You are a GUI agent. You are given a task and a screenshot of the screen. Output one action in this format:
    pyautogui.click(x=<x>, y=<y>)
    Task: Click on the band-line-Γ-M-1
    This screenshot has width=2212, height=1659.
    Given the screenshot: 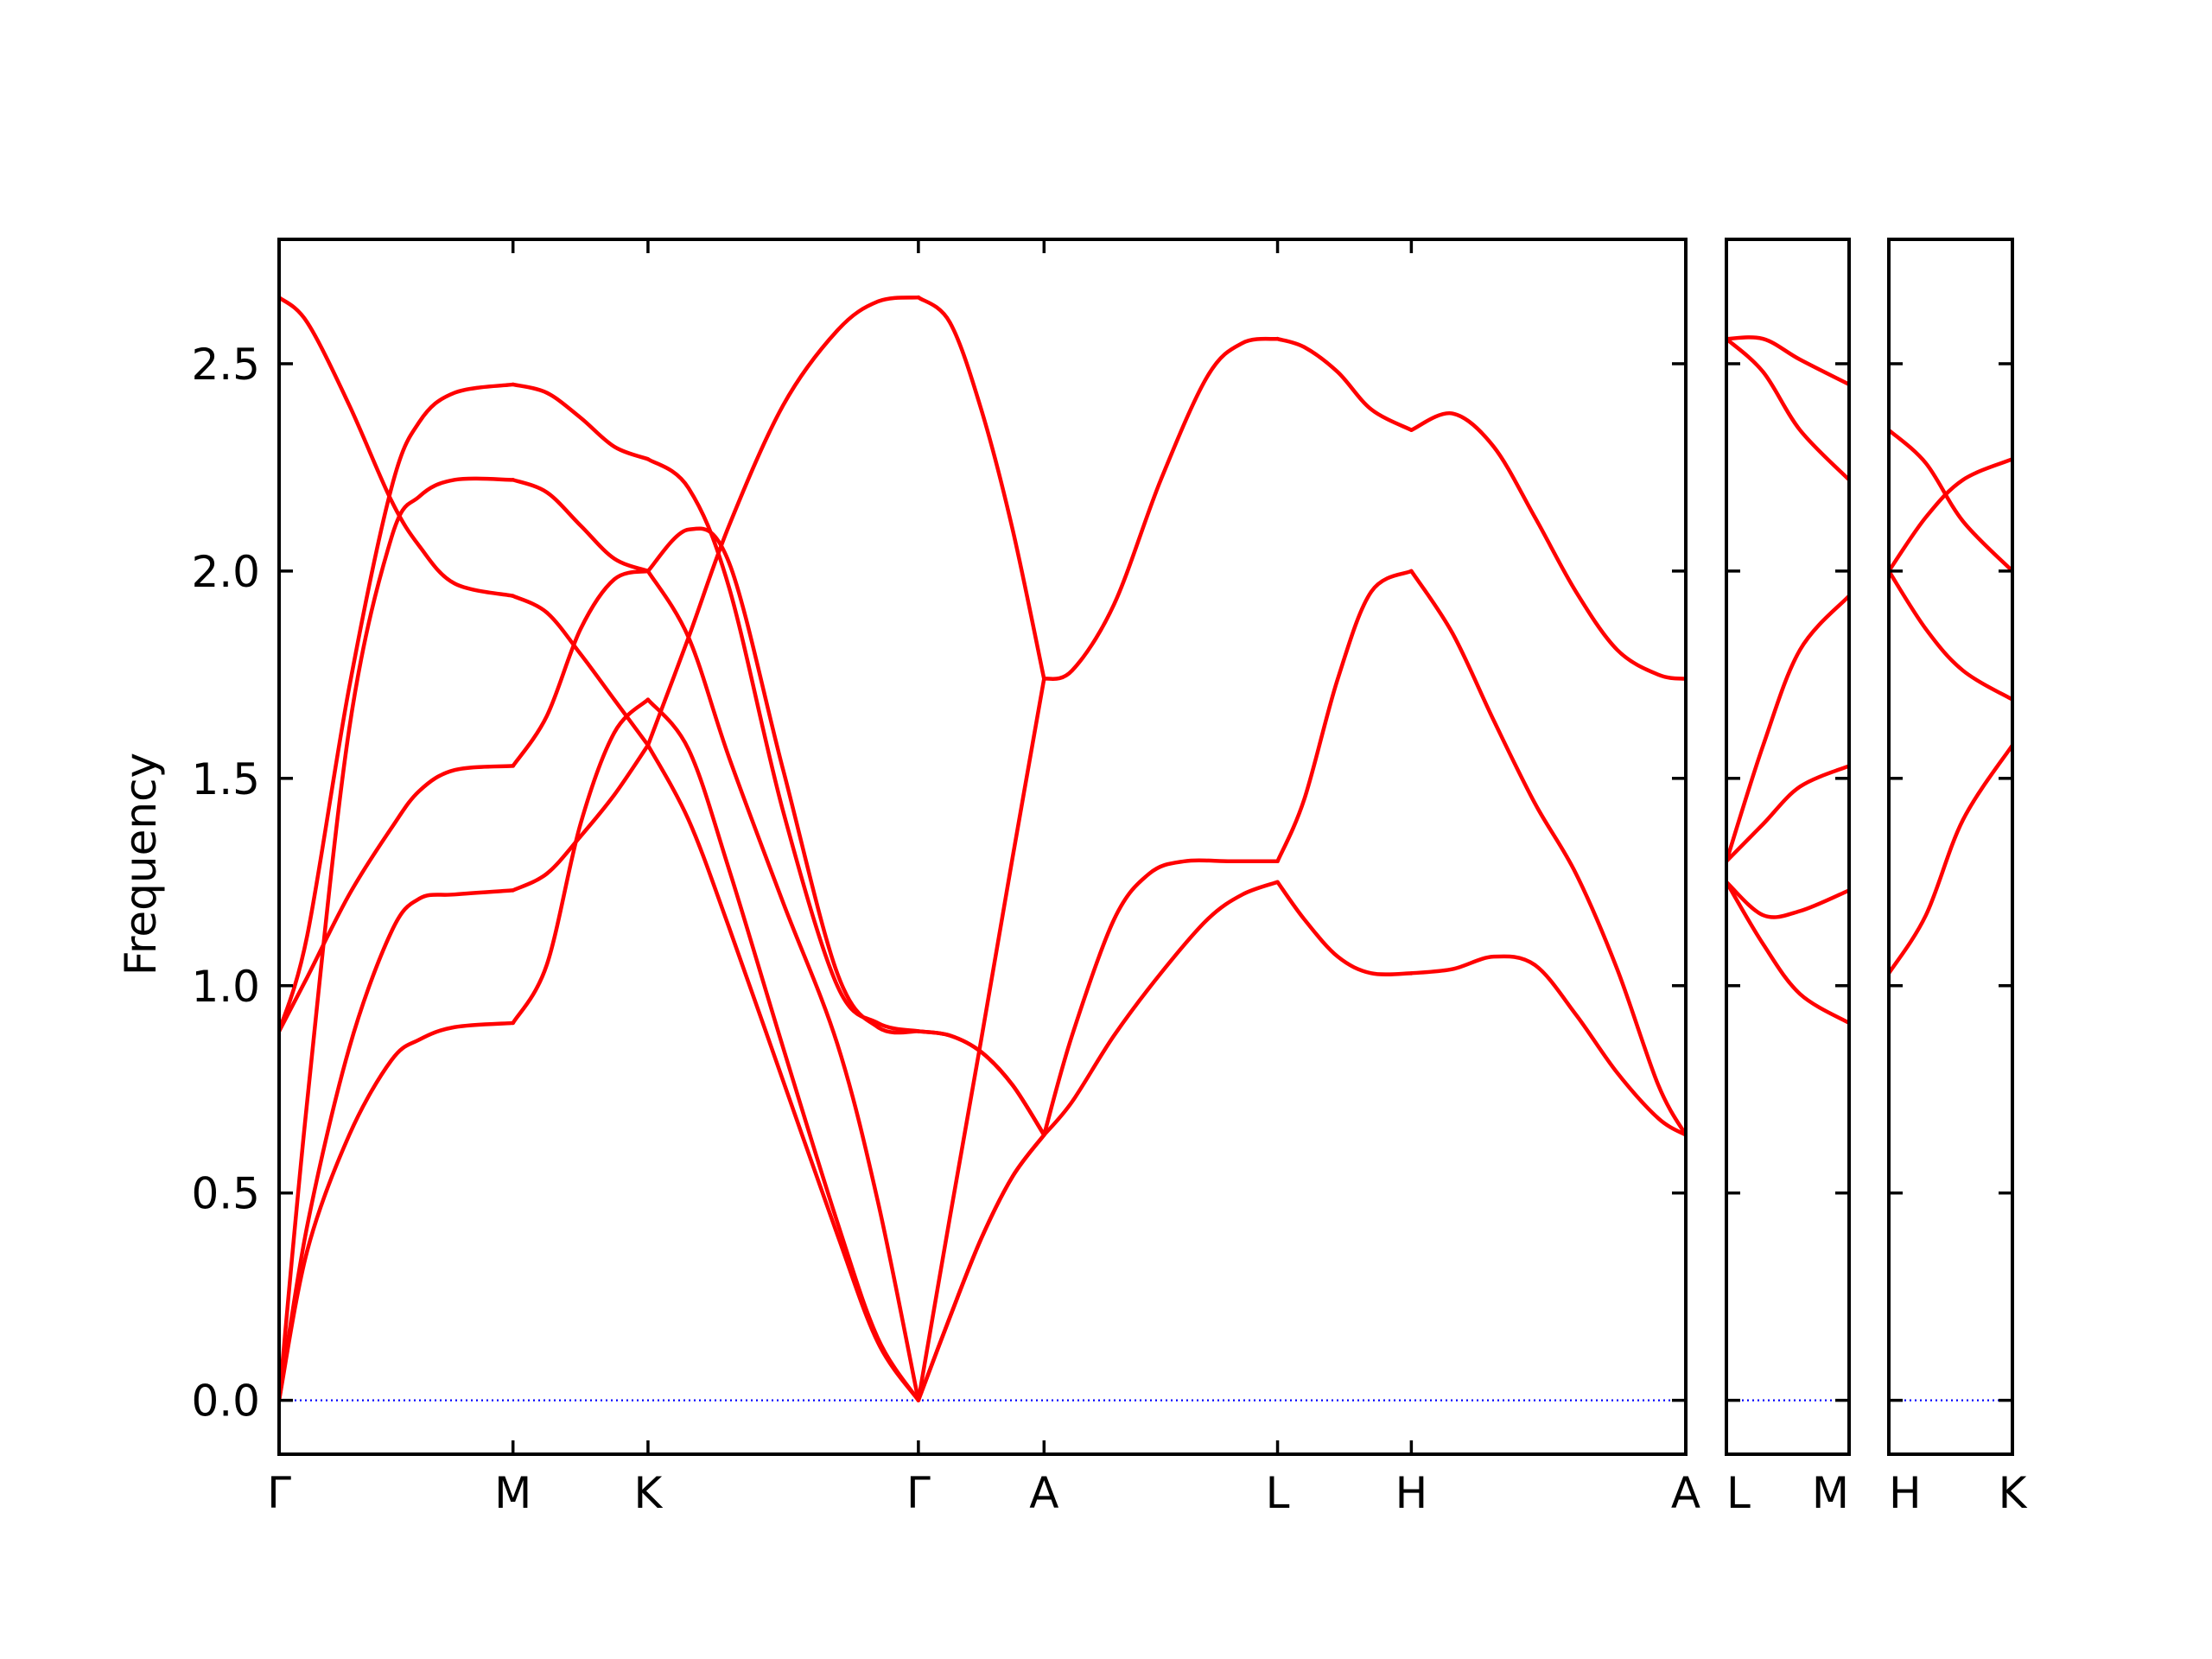 What is the action you would take?
    pyautogui.click(x=397, y=1145)
    